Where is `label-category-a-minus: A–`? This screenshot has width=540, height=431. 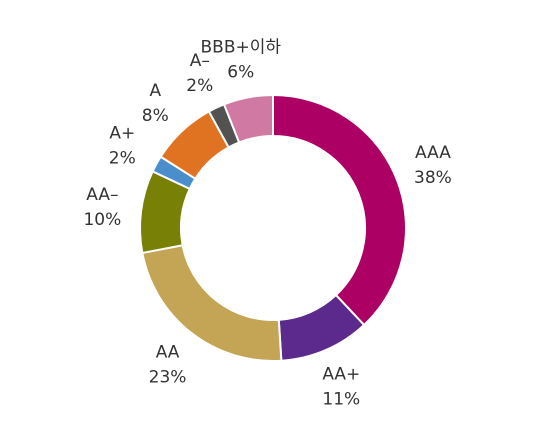
label-category-a-minus: A– is located at coordinates (200, 61).